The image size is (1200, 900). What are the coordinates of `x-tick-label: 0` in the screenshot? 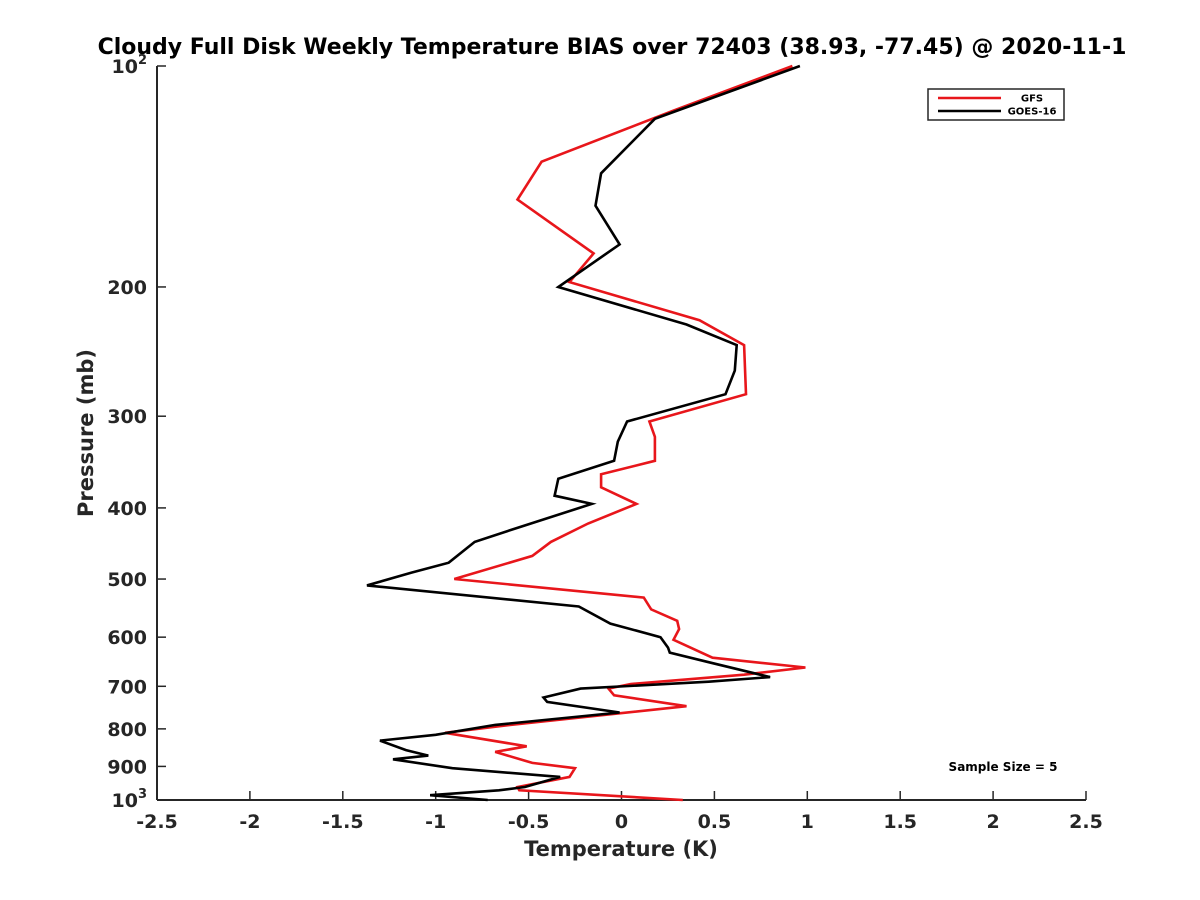 It's located at (621, 822).